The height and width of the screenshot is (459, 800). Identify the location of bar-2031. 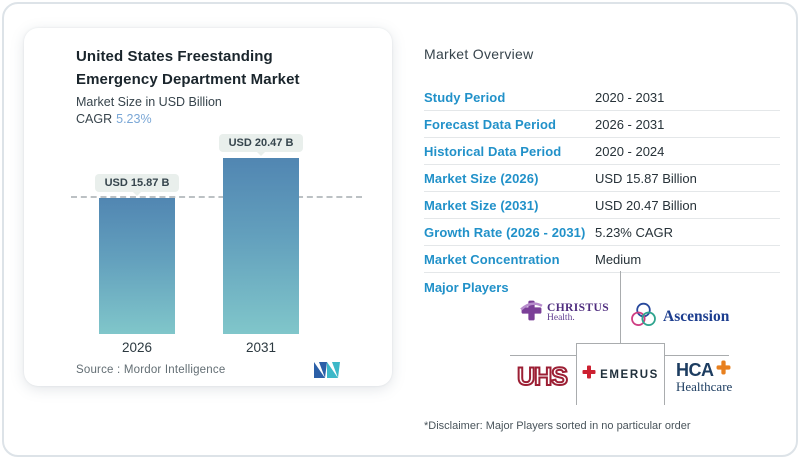
(261, 246).